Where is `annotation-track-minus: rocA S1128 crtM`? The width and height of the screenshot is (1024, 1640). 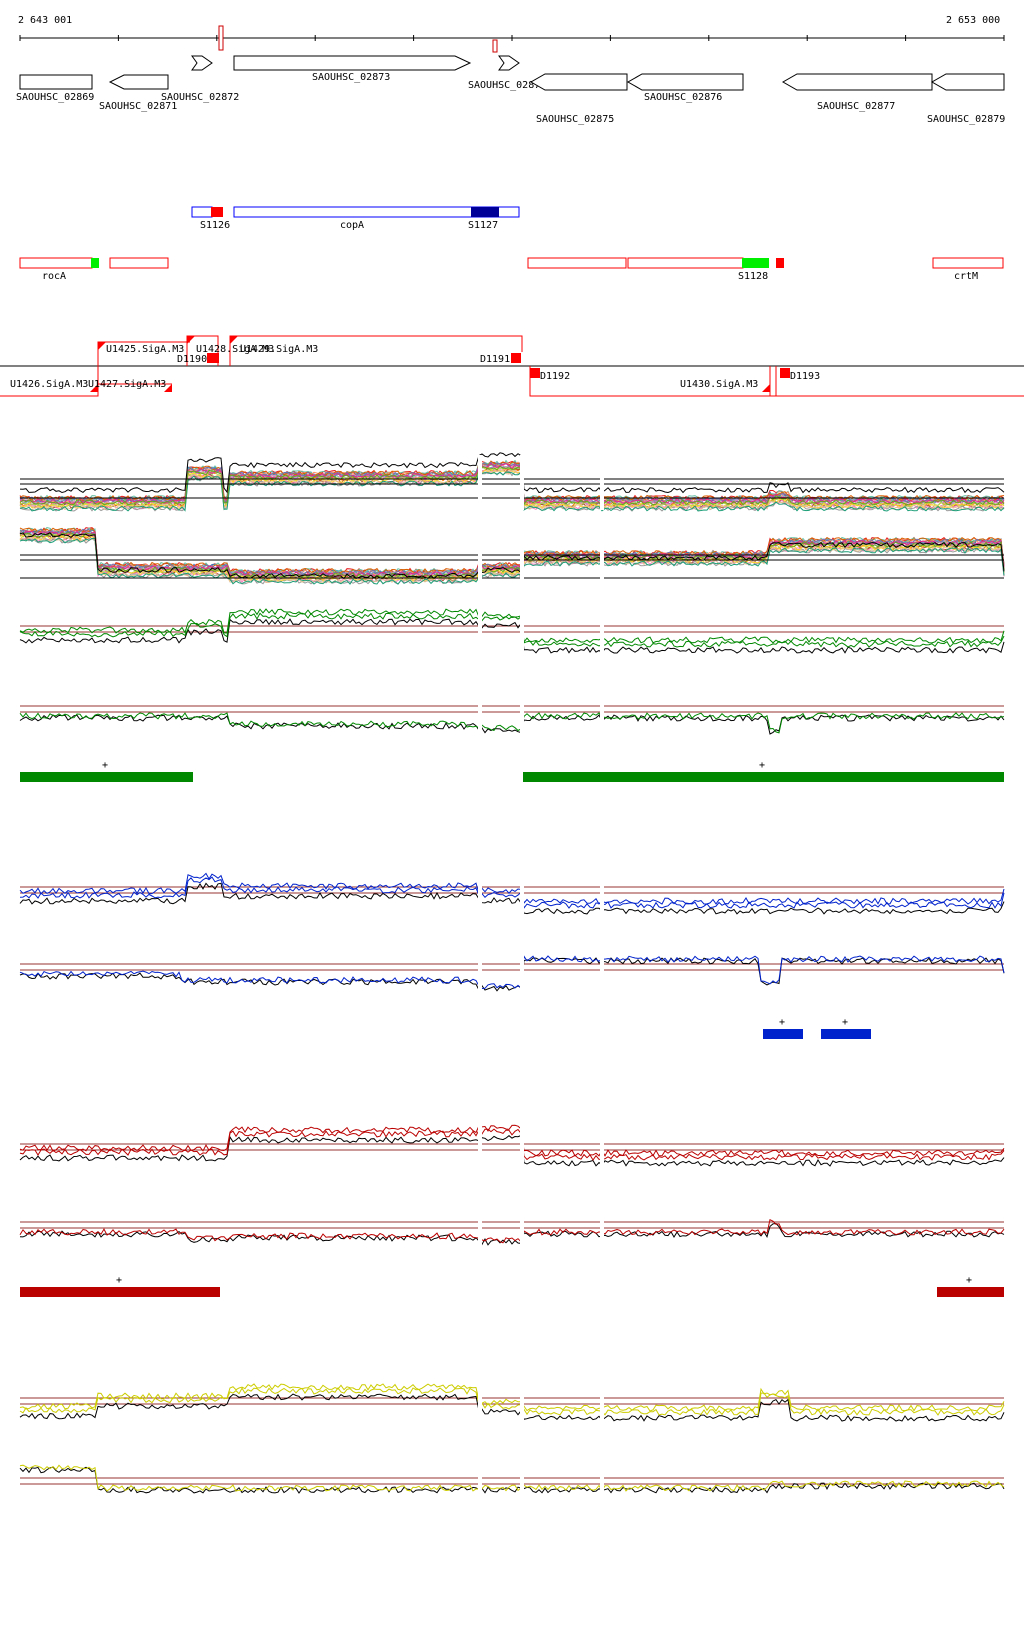
annotation-track-minus: rocA S1128 crtM is located at coordinates (511, 269).